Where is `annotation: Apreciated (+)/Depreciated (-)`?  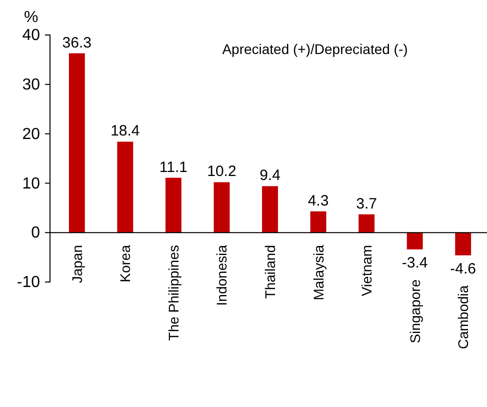
annotation: Apreciated (+)/Depreciated (-) is located at coordinates (315, 49).